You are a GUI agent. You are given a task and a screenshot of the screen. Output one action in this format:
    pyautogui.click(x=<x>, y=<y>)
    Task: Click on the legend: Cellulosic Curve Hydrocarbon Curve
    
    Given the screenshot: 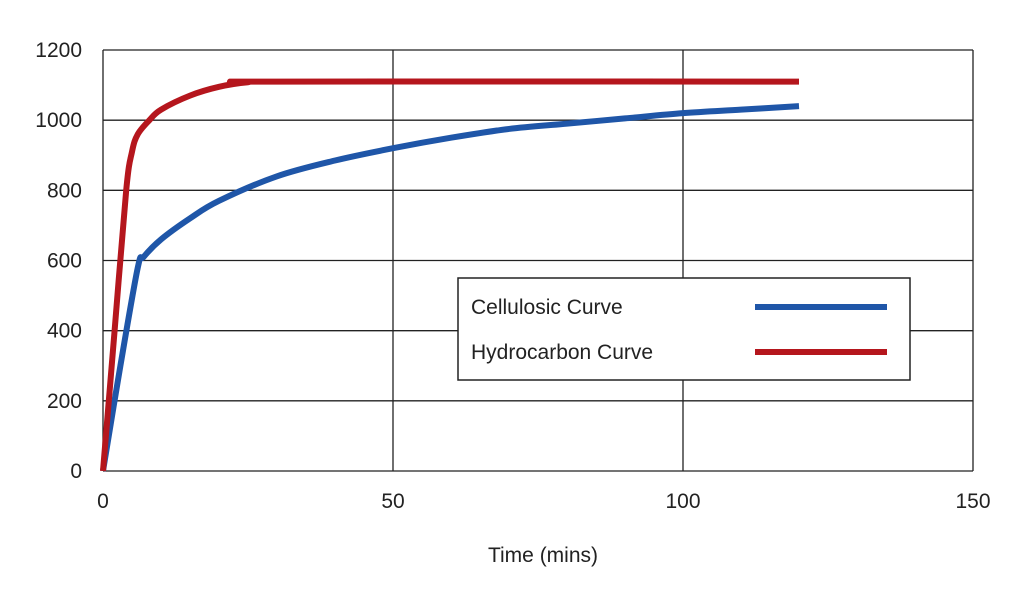 What is the action you would take?
    pyautogui.click(x=684, y=329)
    